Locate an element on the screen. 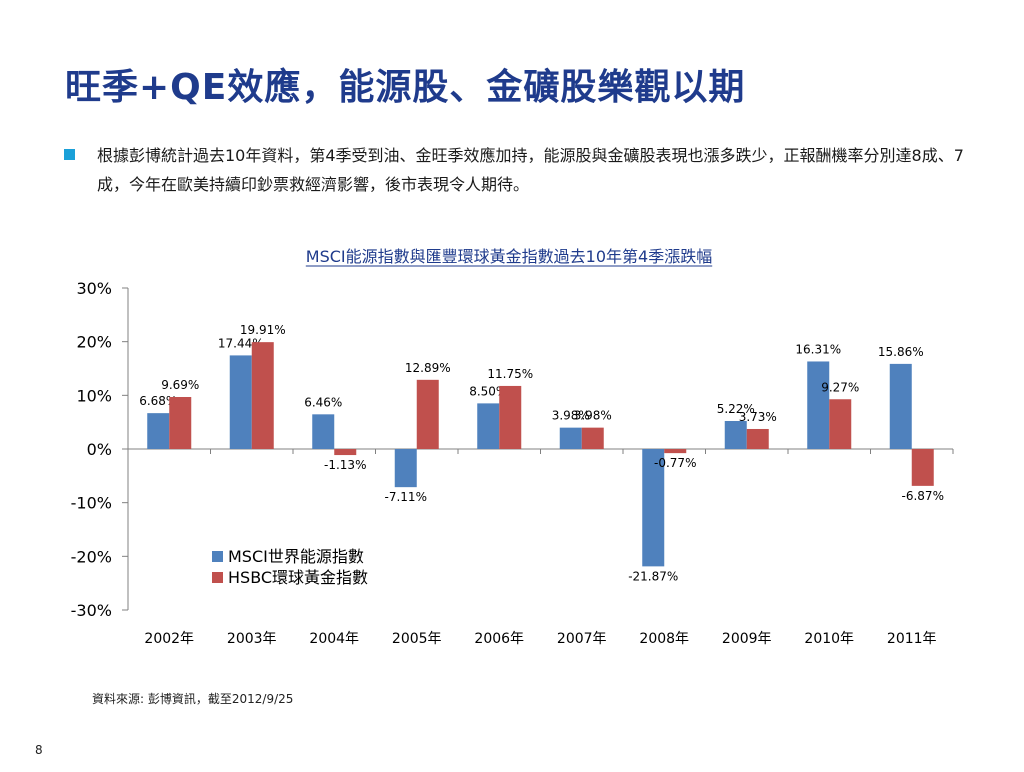 This screenshot has height=772, width=1024. page-number: 8 is located at coordinates (39, 750).